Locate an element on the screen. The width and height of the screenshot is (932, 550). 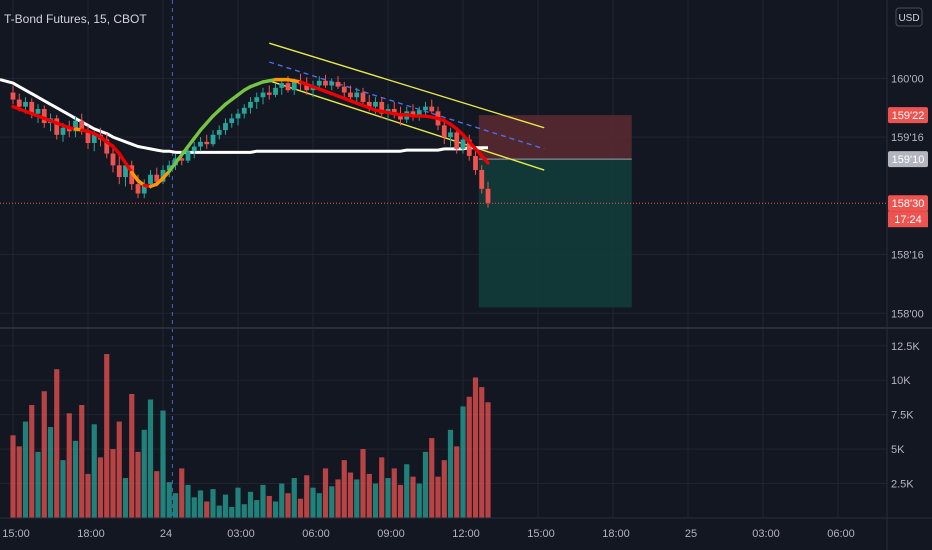
time-tick-label: 25 is located at coordinates (691, 534).